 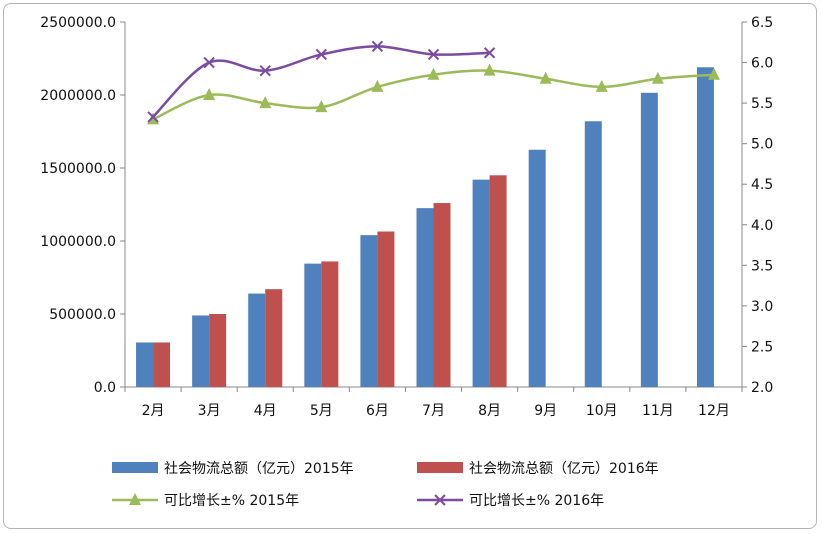 What do you see at coordinates (536, 501) in the screenshot?
I see `legend-label: 可比增长±% 2016年` at bounding box center [536, 501].